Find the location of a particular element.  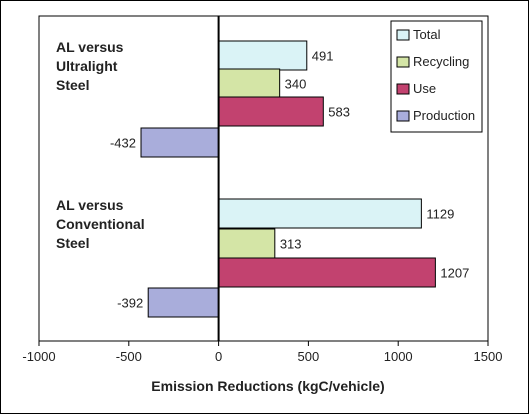

group-label-2-line-3: Steel is located at coordinates (72, 243).